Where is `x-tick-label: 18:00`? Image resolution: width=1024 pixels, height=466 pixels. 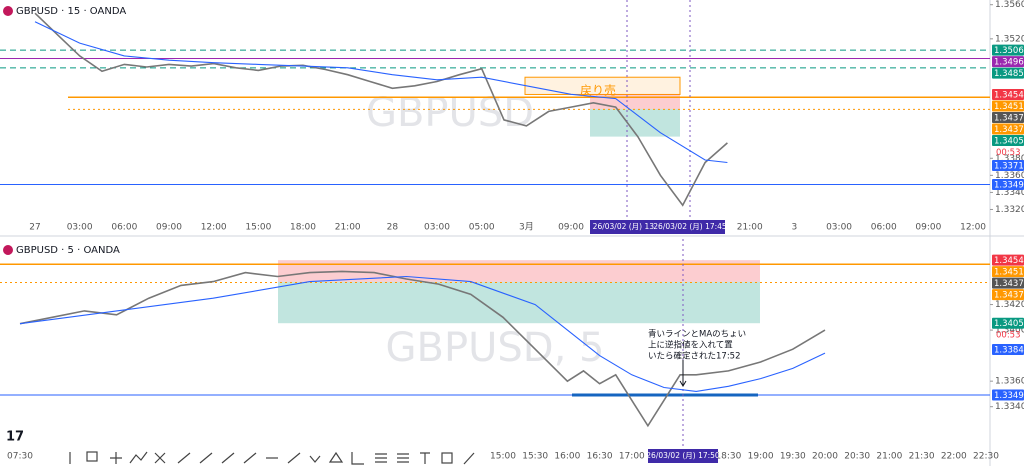
x-tick-label: 18:00 is located at coordinates (303, 228).